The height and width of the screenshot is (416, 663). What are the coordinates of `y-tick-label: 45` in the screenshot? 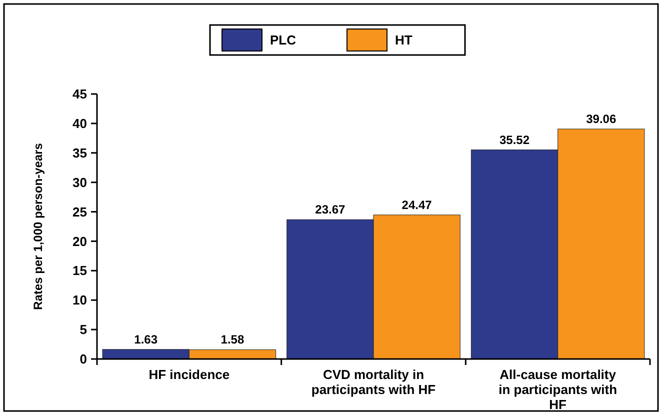 It's located at (79, 94).